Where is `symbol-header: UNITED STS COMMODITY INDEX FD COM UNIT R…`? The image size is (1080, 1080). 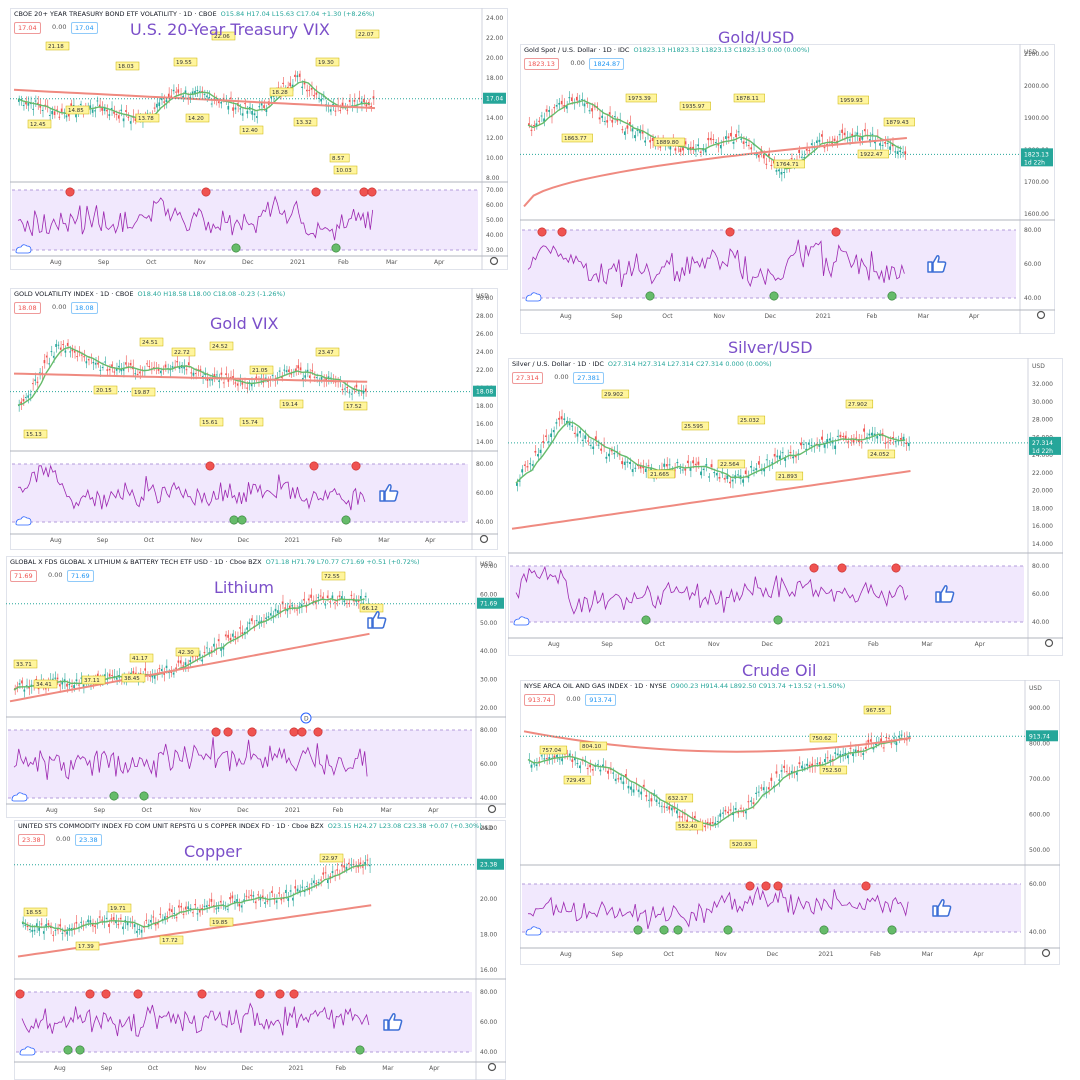
symbol-header: UNITED STS COMMODITY INDEX FD COM UNIT R… is located at coordinates (250, 826).